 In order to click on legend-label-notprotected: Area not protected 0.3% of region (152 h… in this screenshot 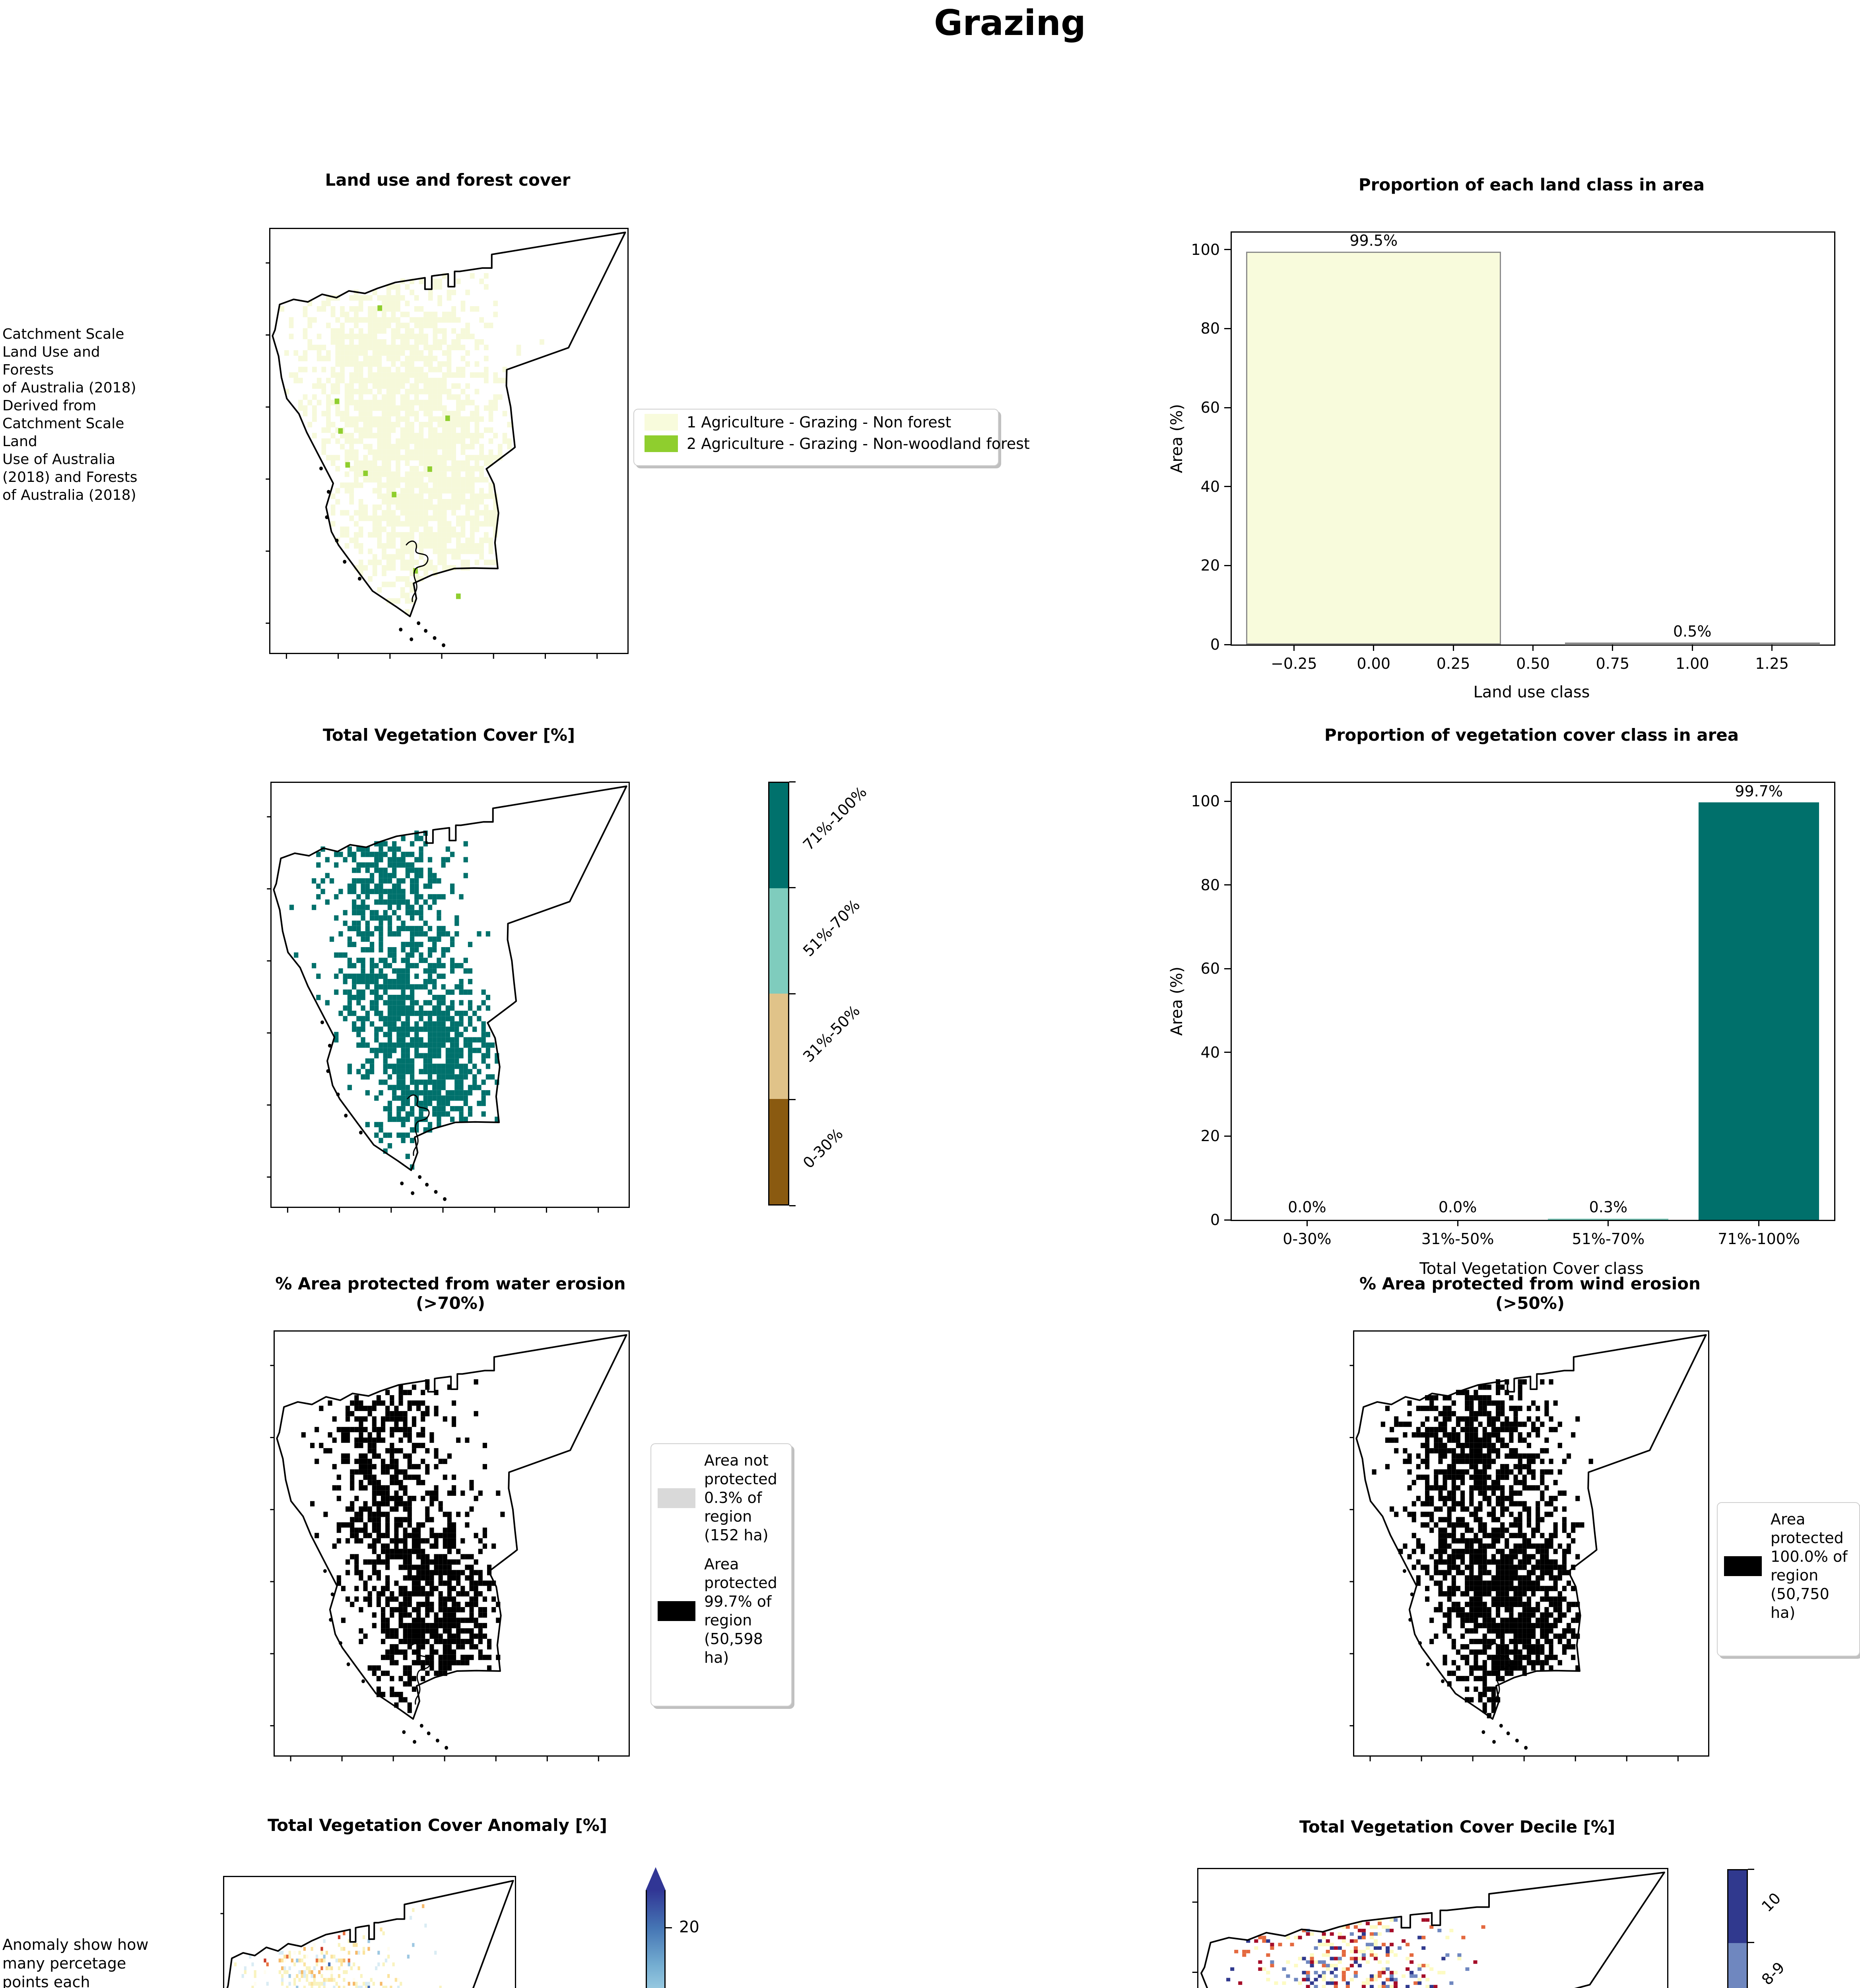, I will do `click(740, 1498)`.